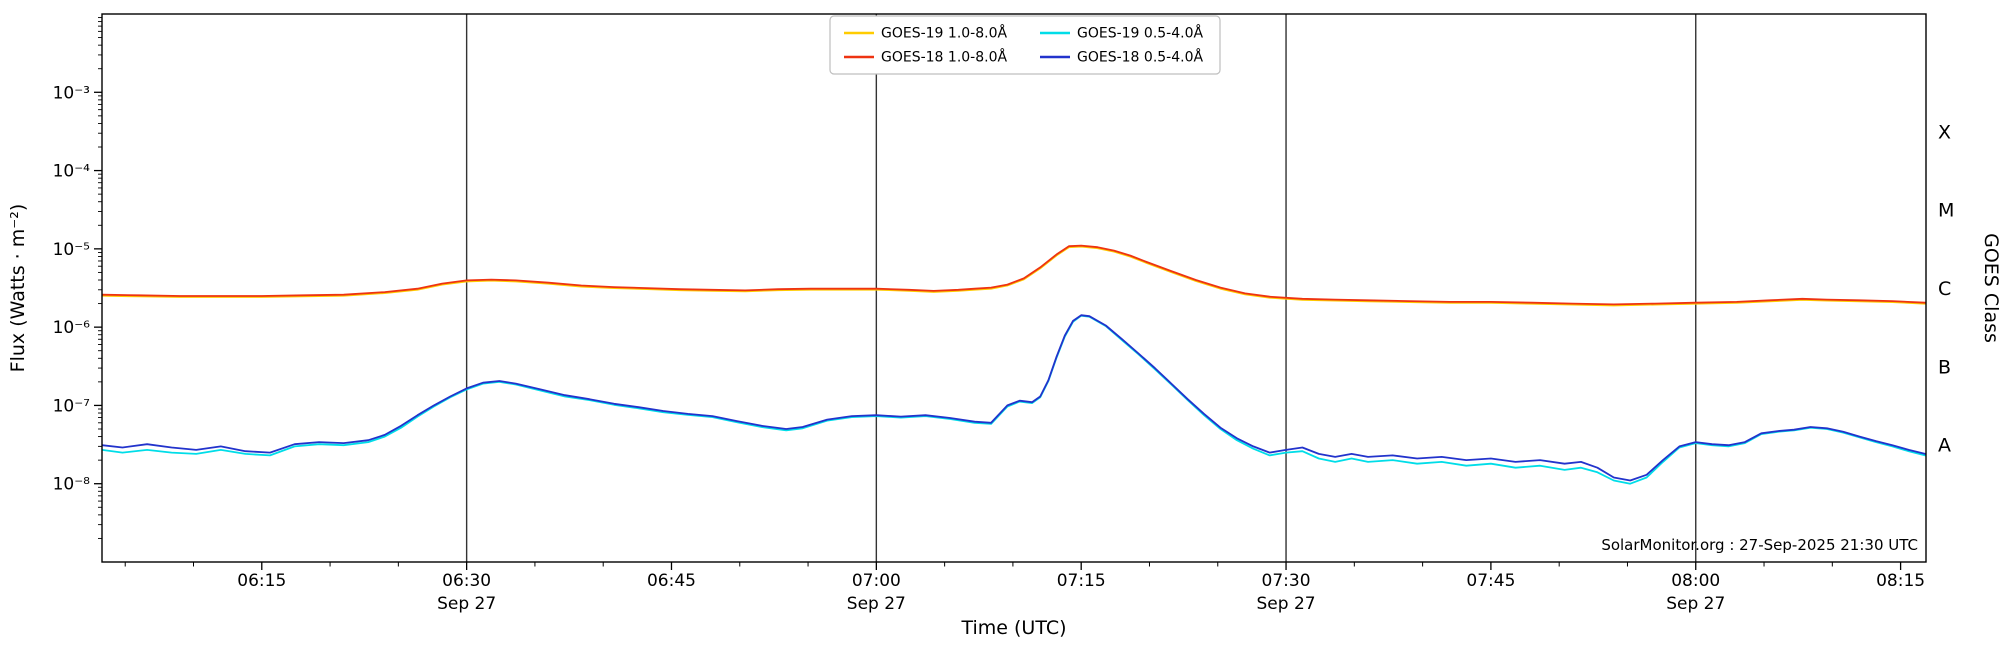 The image size is (2000, 650). Describe the element at coordinates (1140, 57) in the screenshot. I see `legend-label: GOES-18 0.5-4.0Å` at that location.